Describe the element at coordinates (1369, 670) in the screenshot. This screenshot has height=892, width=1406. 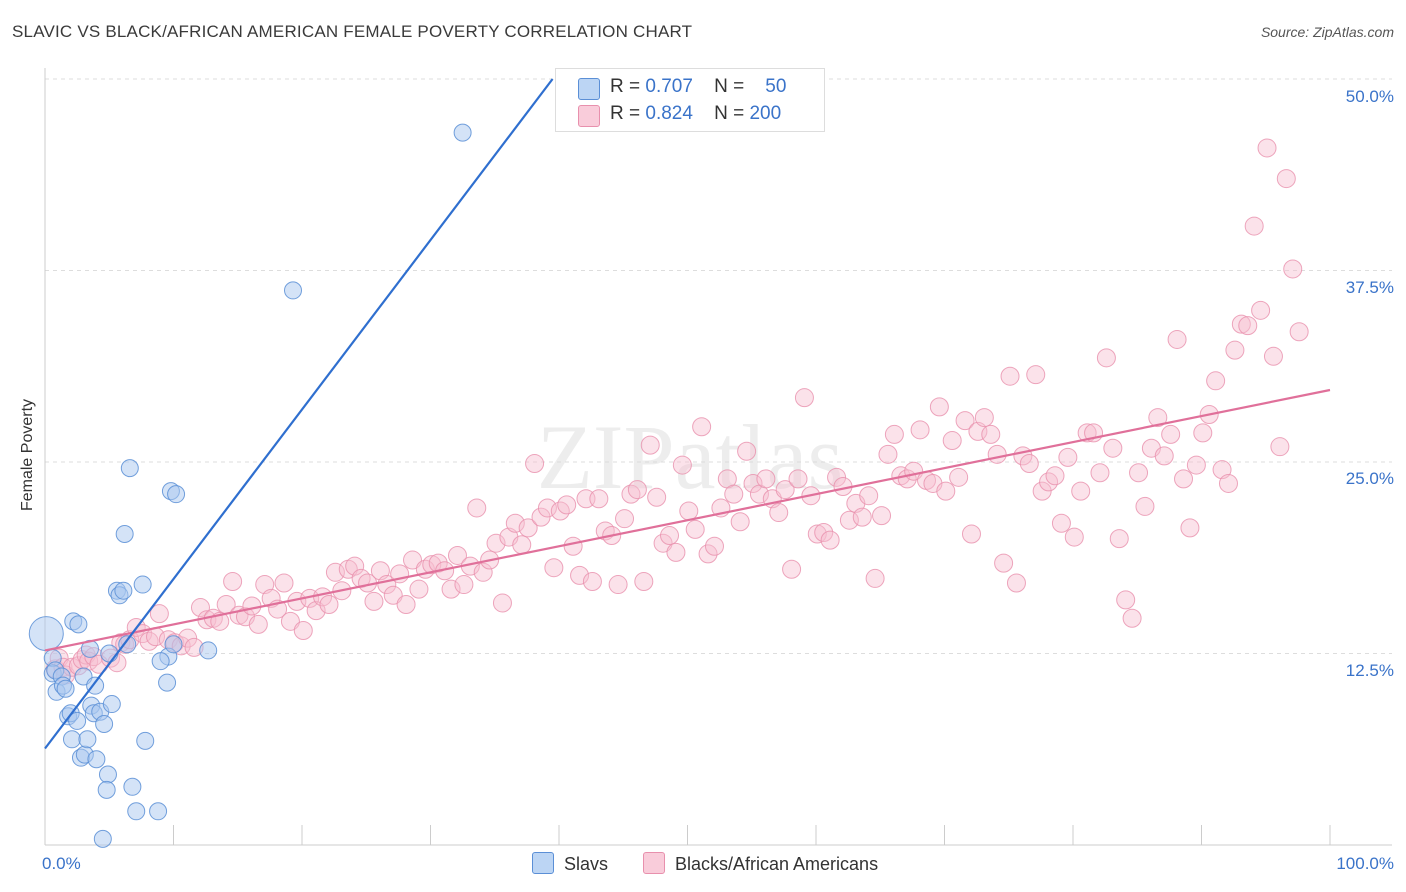
I see `y-tick-12-5: 12.5%` at that location.